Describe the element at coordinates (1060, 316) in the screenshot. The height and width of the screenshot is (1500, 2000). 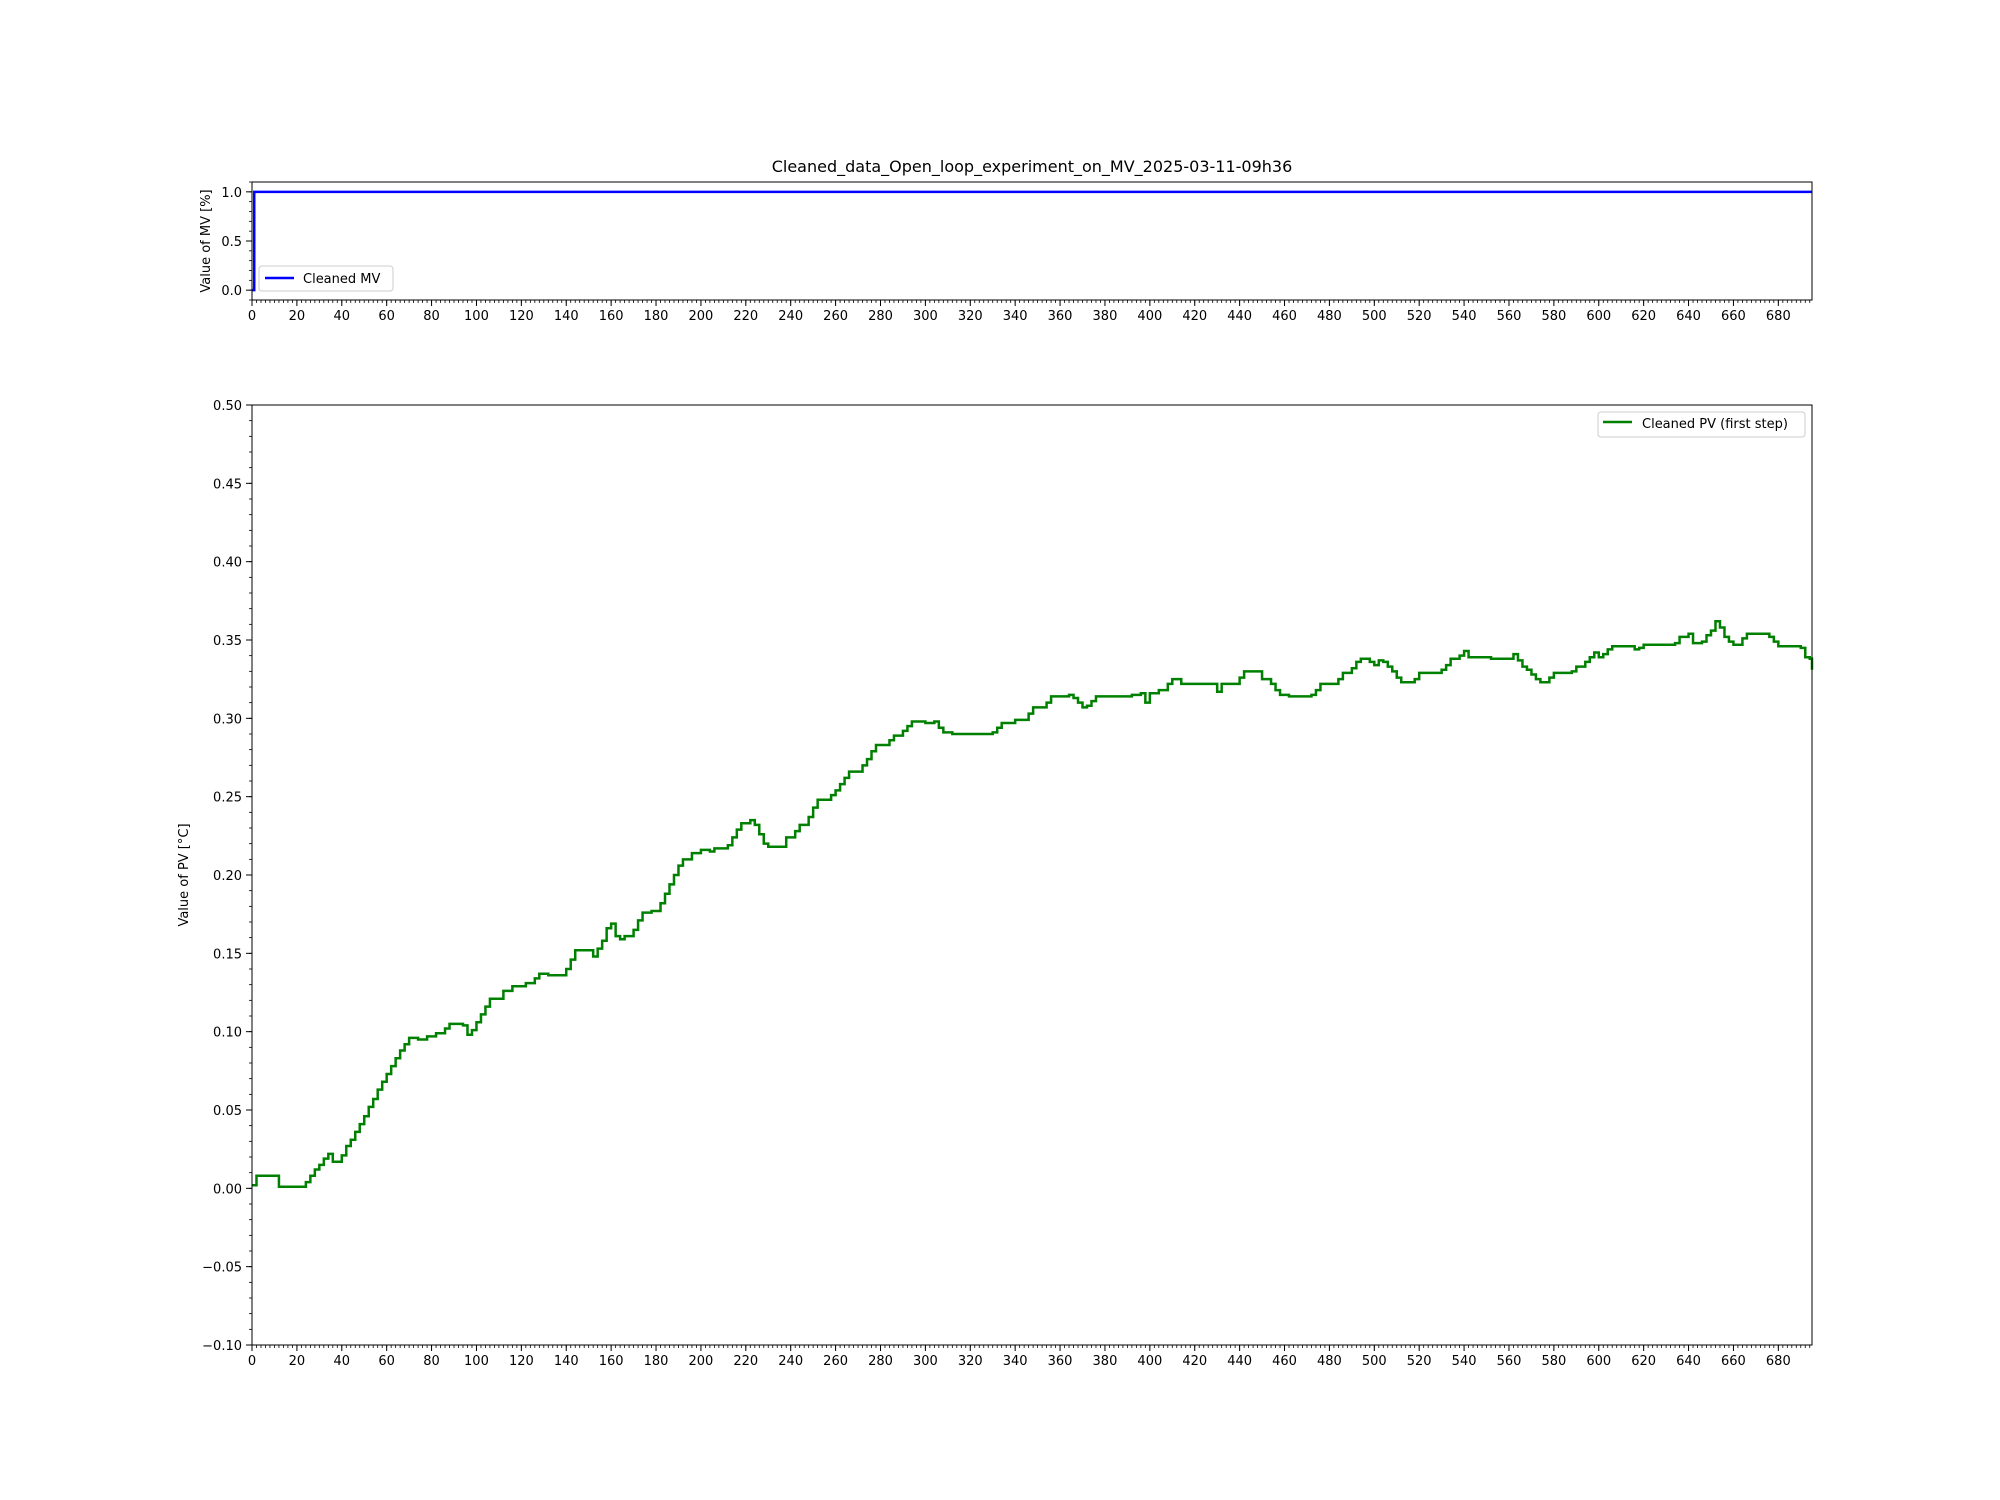
I see `mv-x-tick-label: 360` at that location.